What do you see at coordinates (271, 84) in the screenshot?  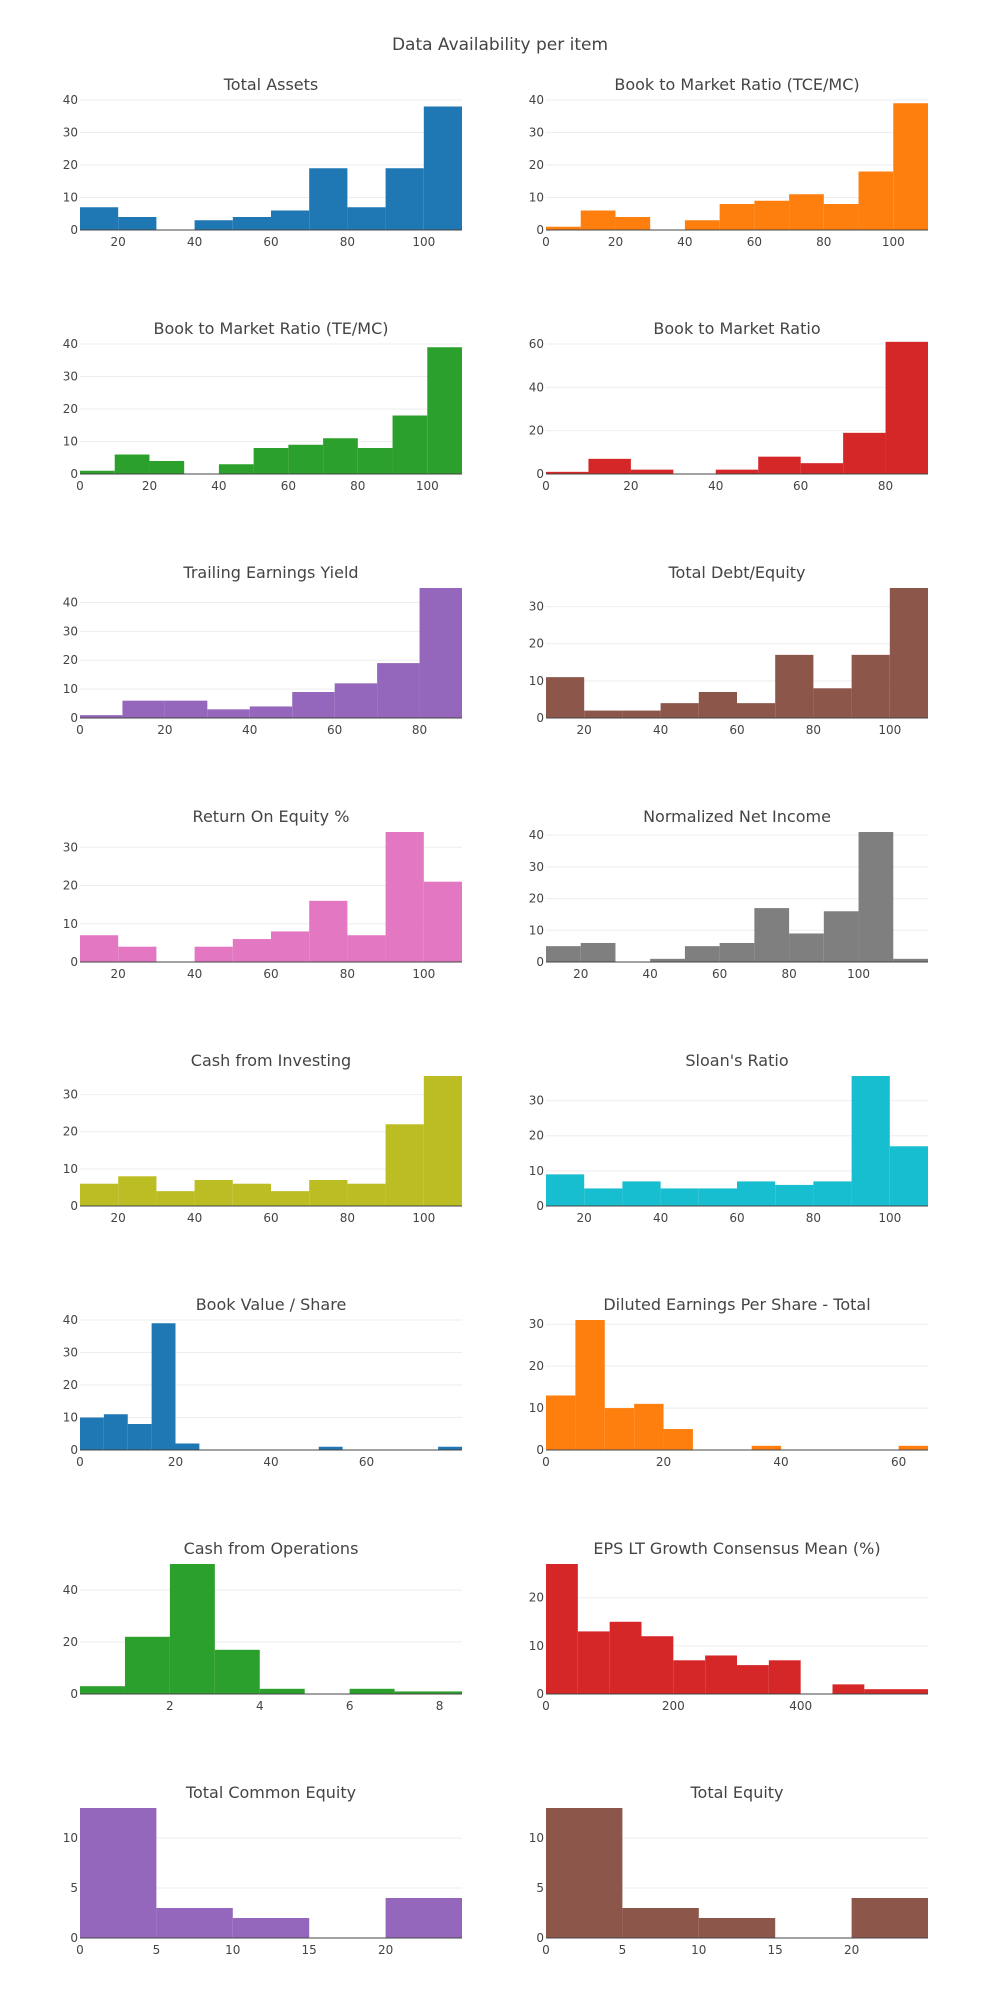 I see `panel-title: Total Assets` at bounding box center [271, 84].